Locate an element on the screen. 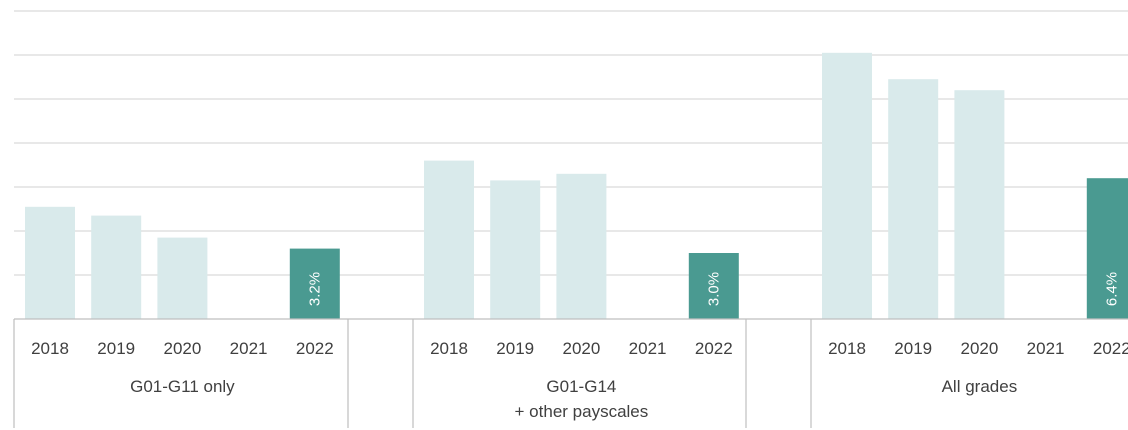 Image resolution: width=1128 pixels, height=430 pixels. bar-1-2020 is located at coordinates (581, 246).